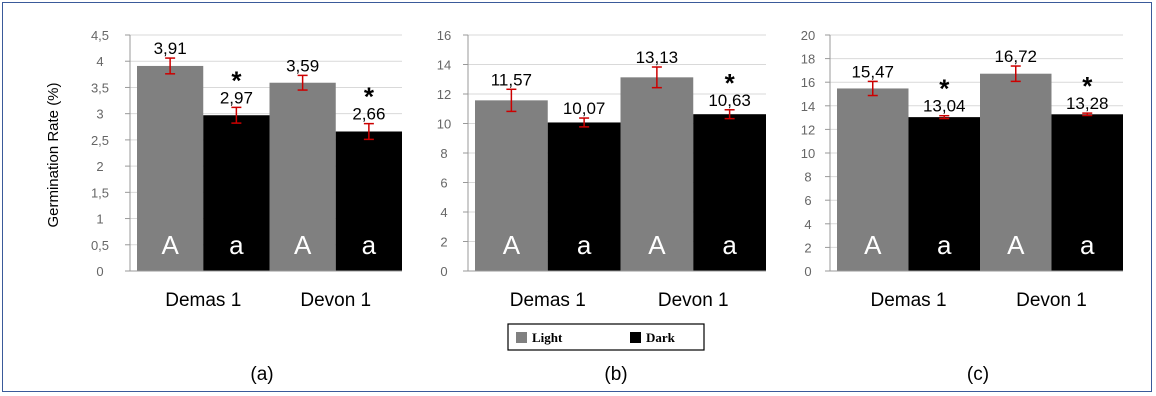 This screenshot has height=396, width=1156. What do you see at coordinates (729, 100) in the screenshot?
I see `data-label: 10,63` at bounding box center [729, 100].